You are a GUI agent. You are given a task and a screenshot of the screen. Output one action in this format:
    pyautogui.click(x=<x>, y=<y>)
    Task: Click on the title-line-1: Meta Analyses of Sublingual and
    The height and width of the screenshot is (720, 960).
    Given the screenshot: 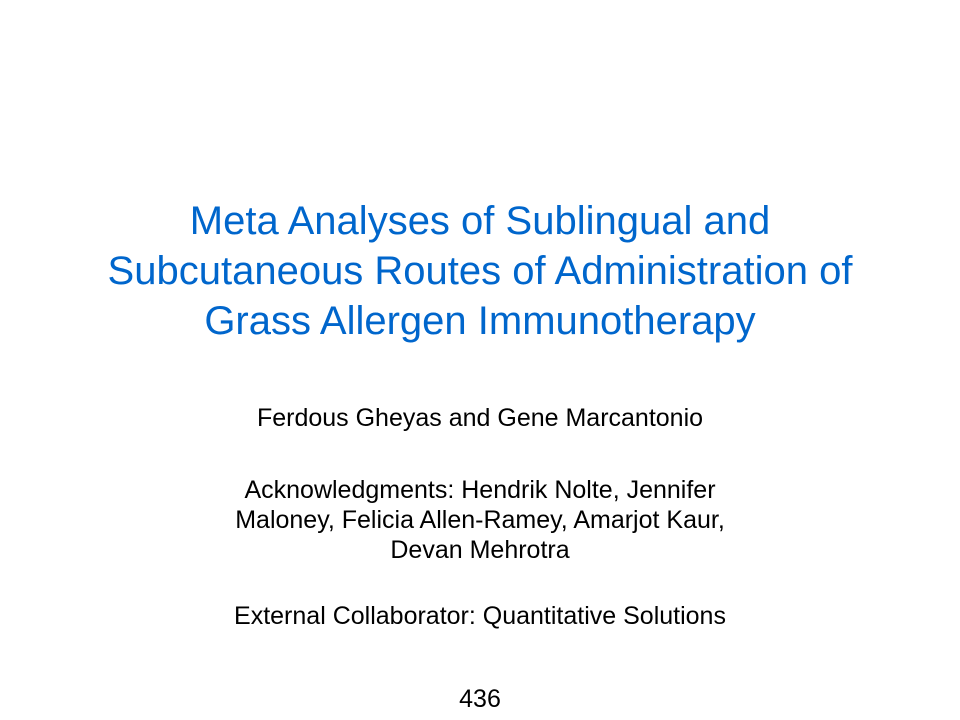 What is the action you would take?
    pyautogui.click(x=480, y=221)
    